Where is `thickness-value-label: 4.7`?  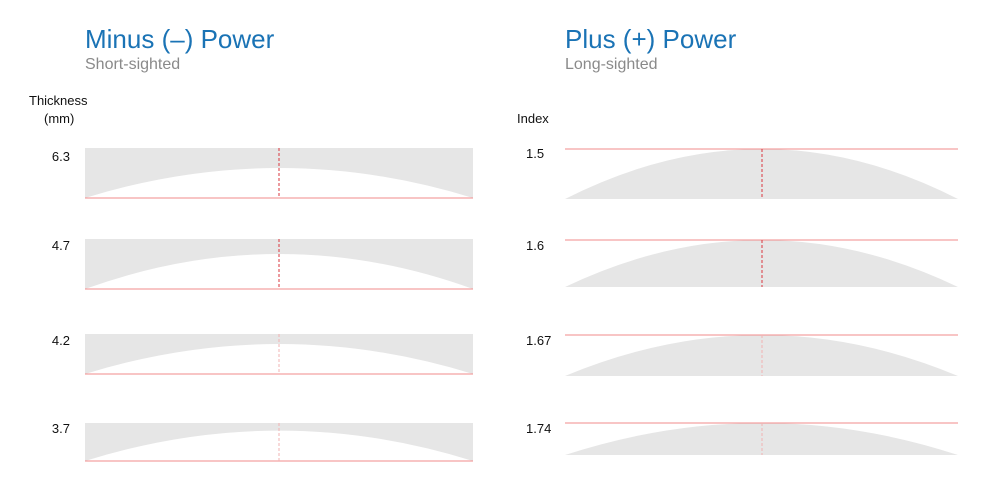
thickness-value-label: 4.7 is located at coordinates (60, 245).